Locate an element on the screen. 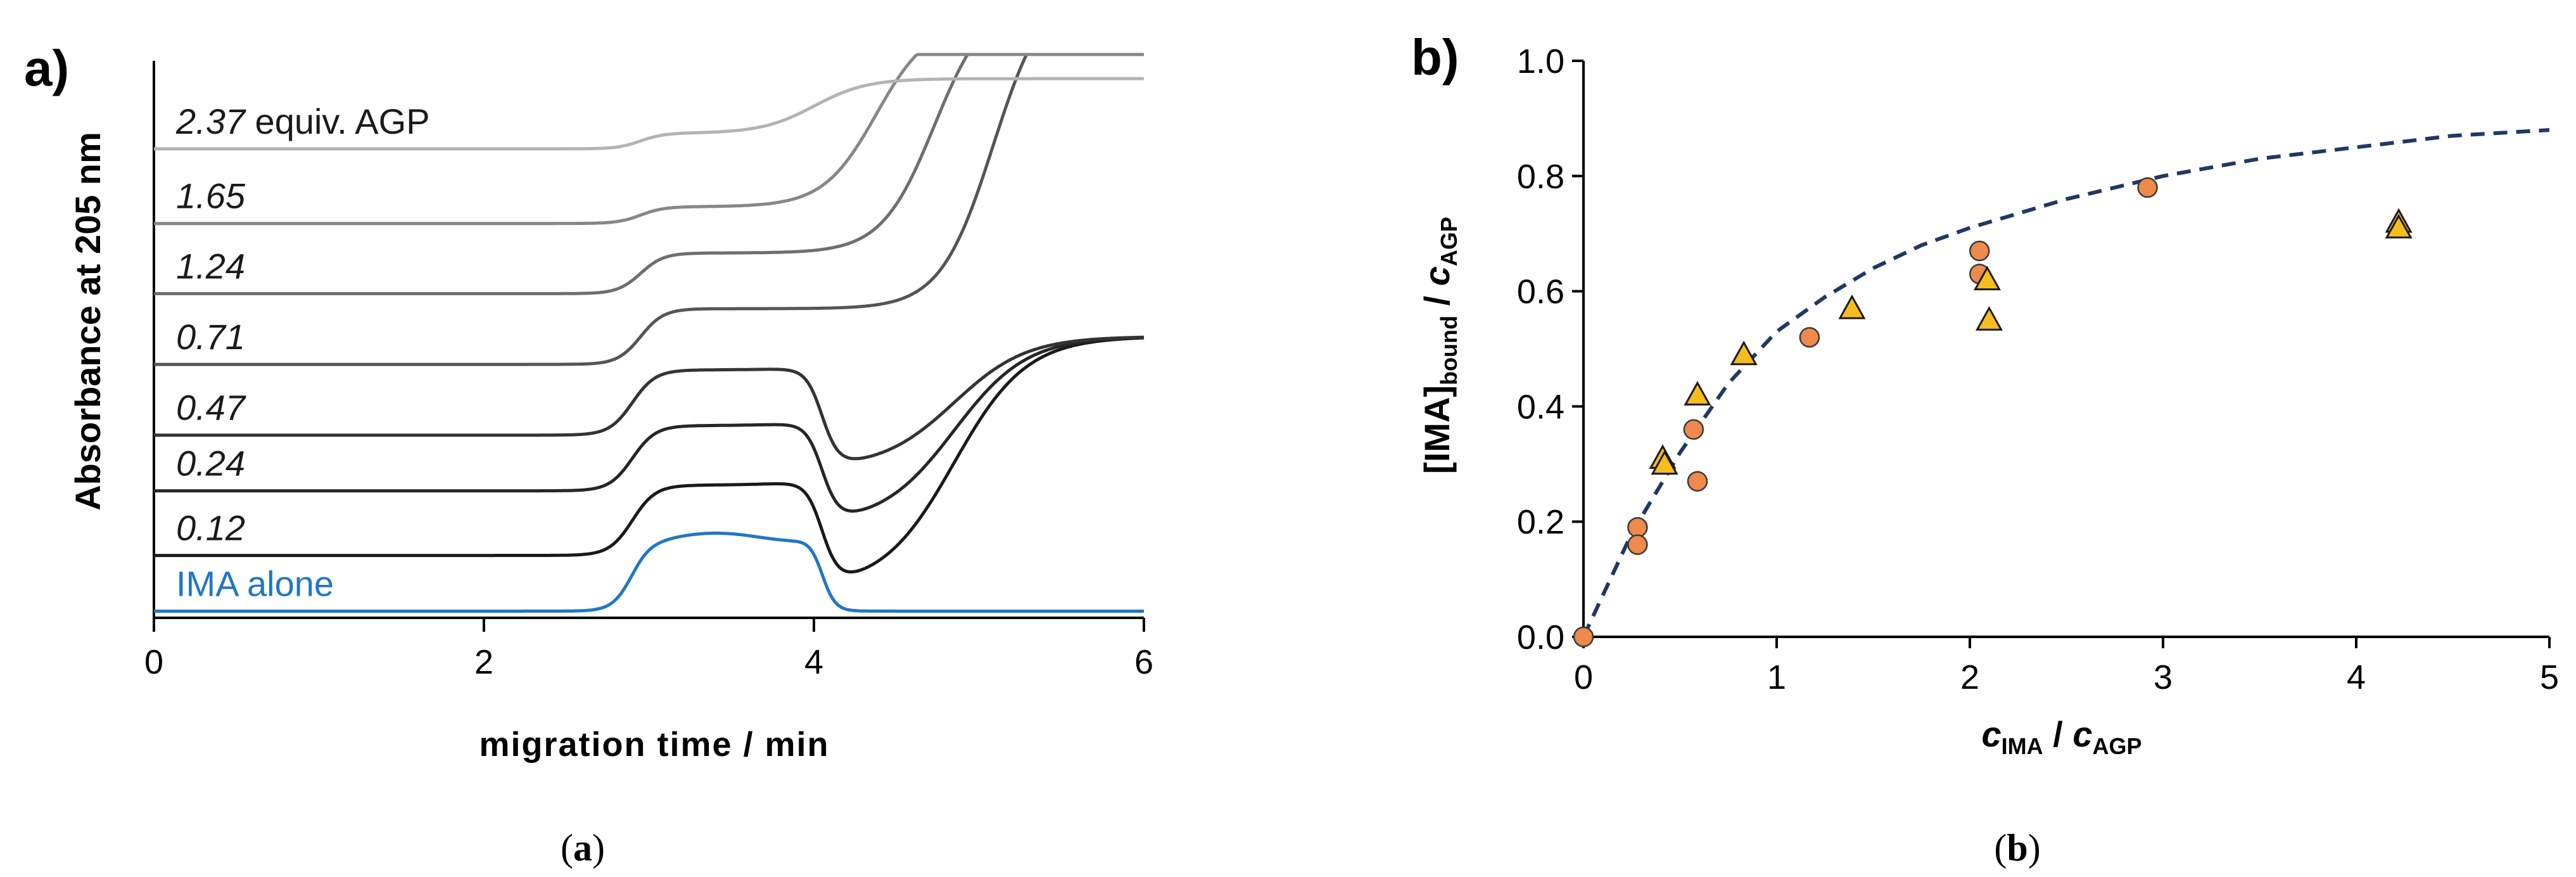  panel-a-label: a) is located at coordinates (47, 68).